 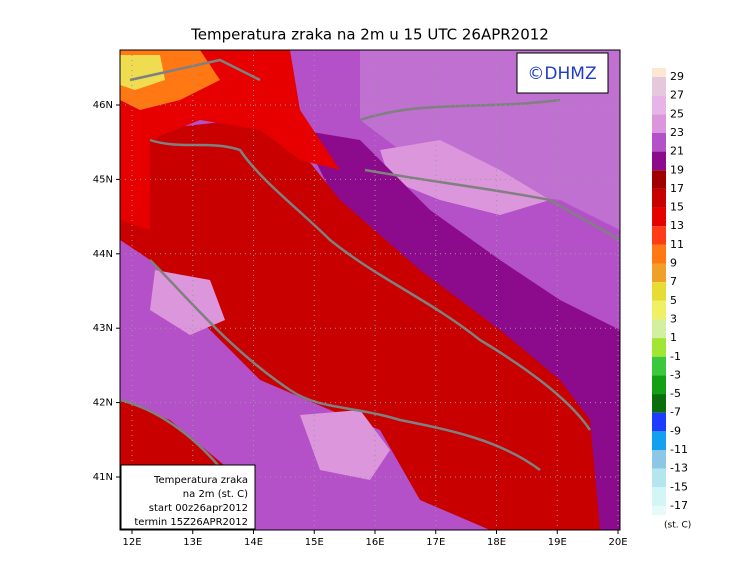 What do you see at coordinates (679, 505) in the screenshot?
I see `colorbar-label: -17` at bounding box center [679, 505].